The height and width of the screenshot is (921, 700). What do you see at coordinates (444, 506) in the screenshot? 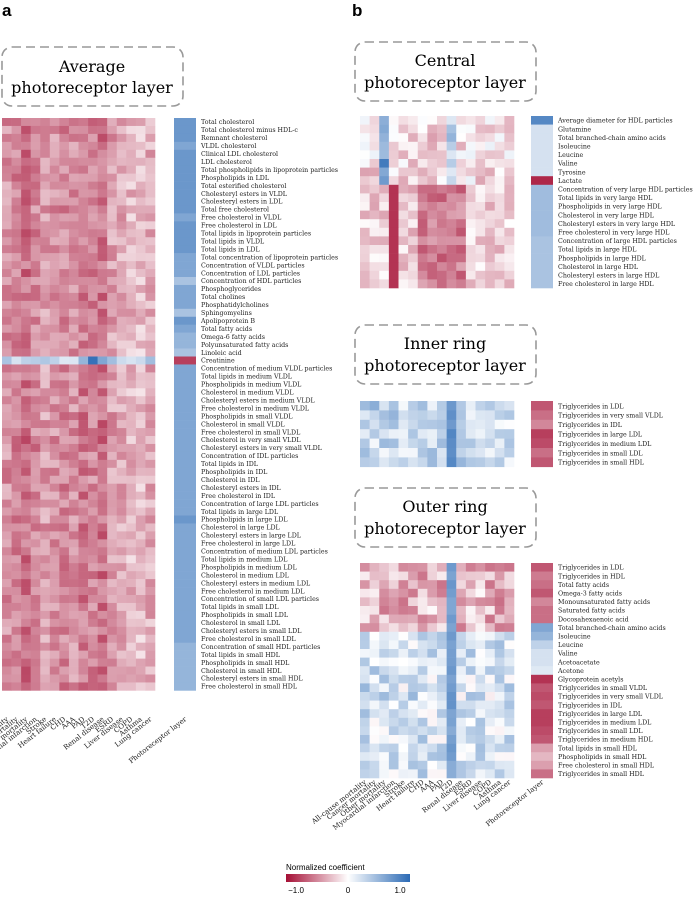
I see `title-outer-line1: Outer ring` at bounding box center [444, 506].